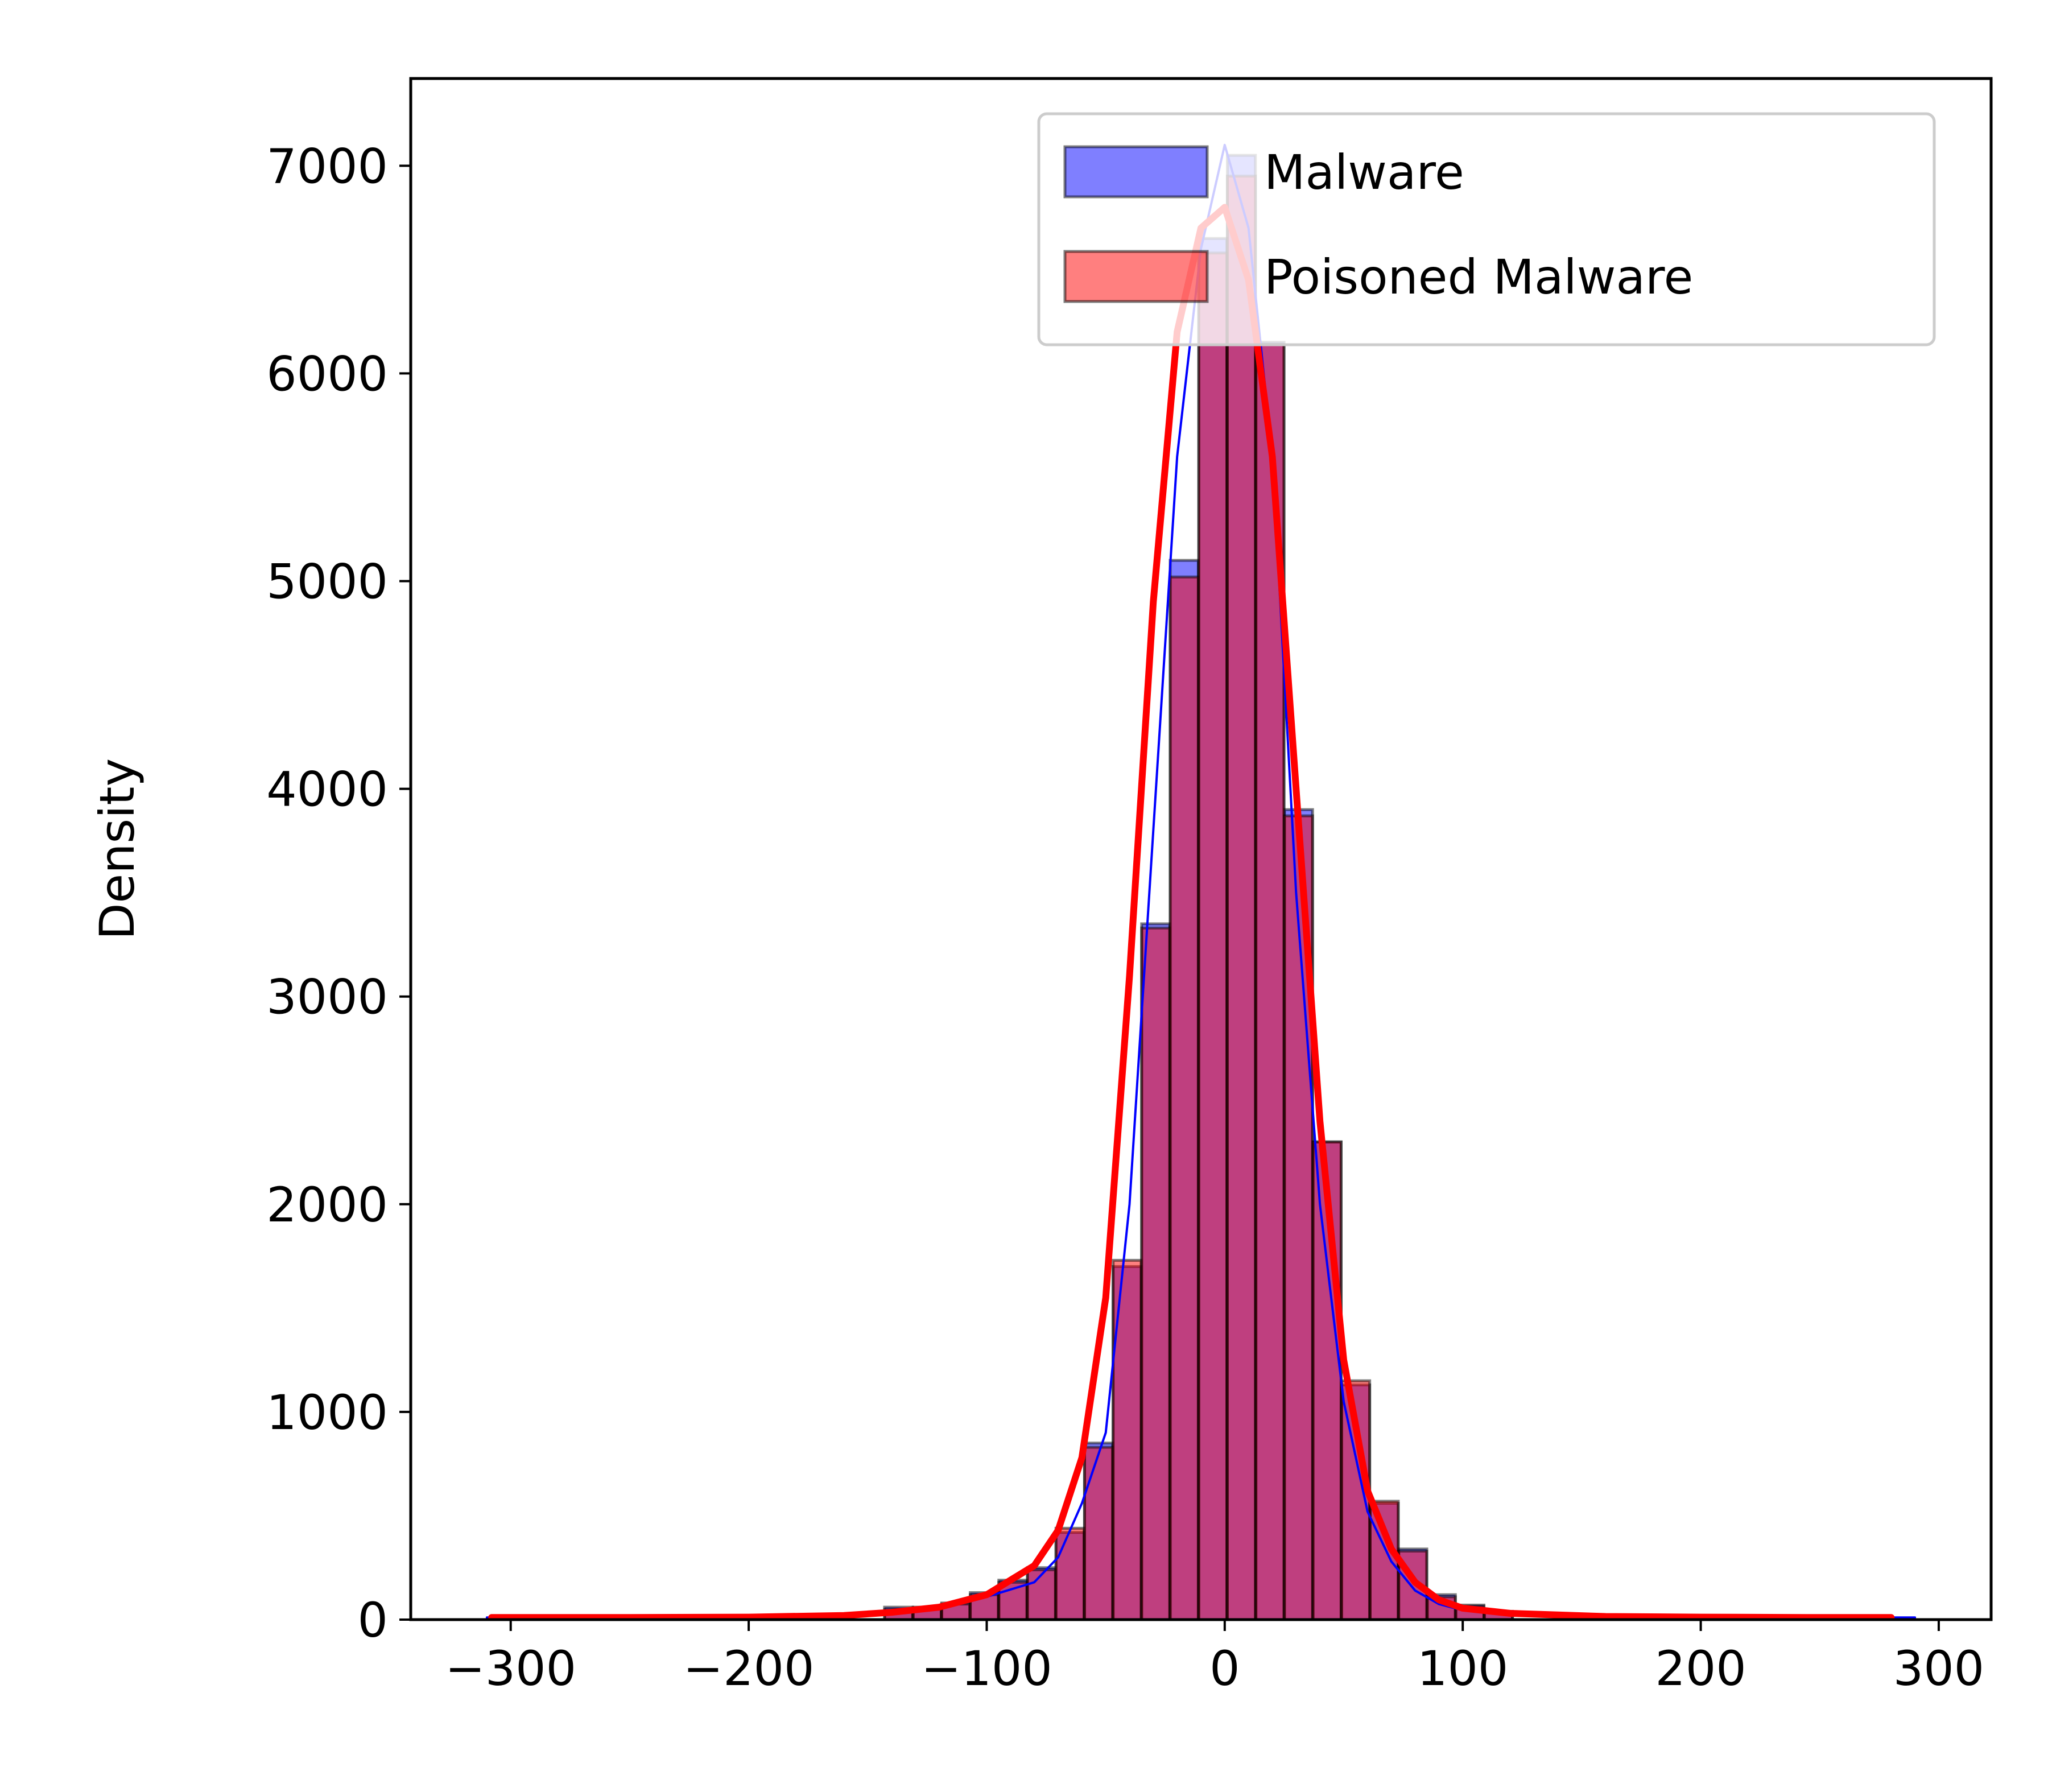 The height and width of the screenshot is (1792, 2048). What do you see at coordinates (749, 1668) in the screenshot?
I see `x-tick-label: −200` at bounding box center [749, 1668].